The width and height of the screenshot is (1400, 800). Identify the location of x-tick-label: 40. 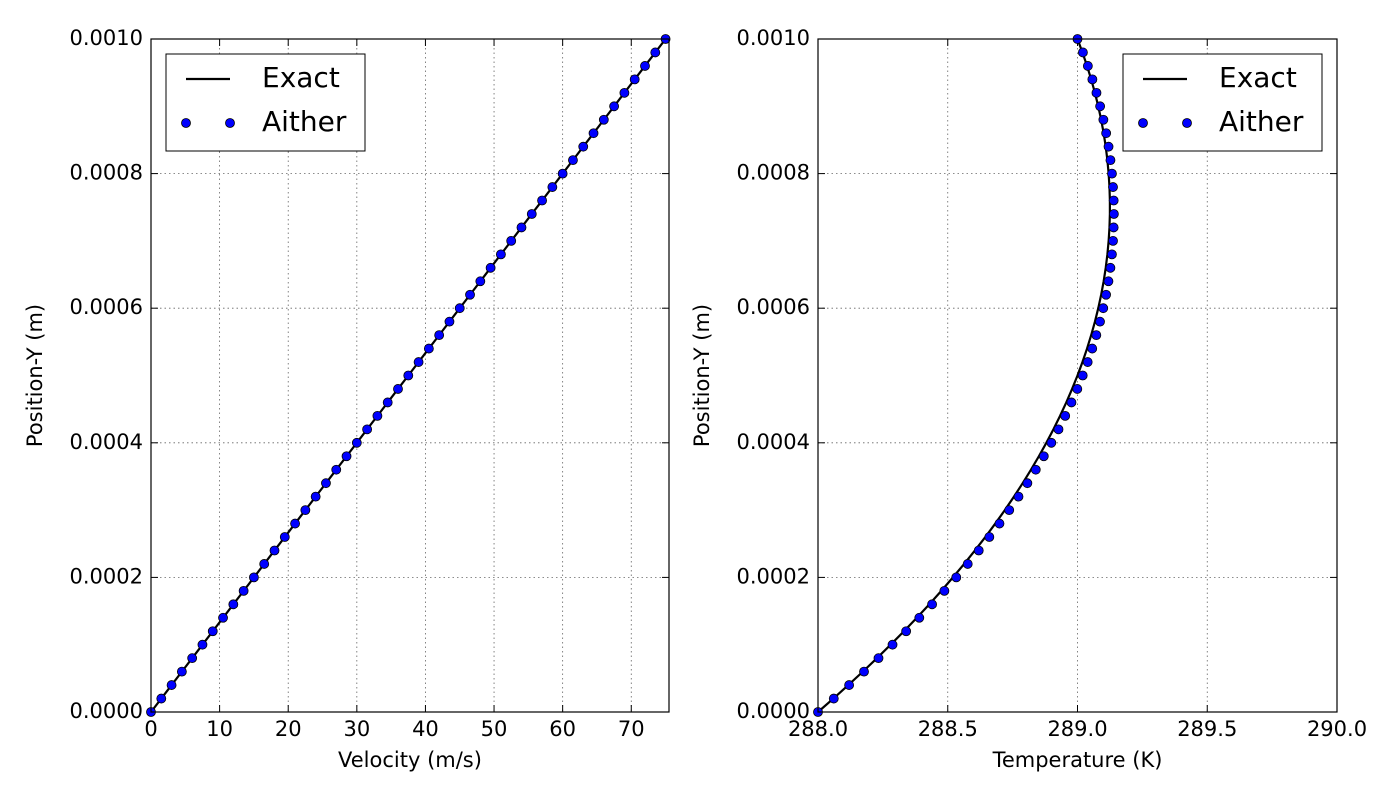
(425, 729).